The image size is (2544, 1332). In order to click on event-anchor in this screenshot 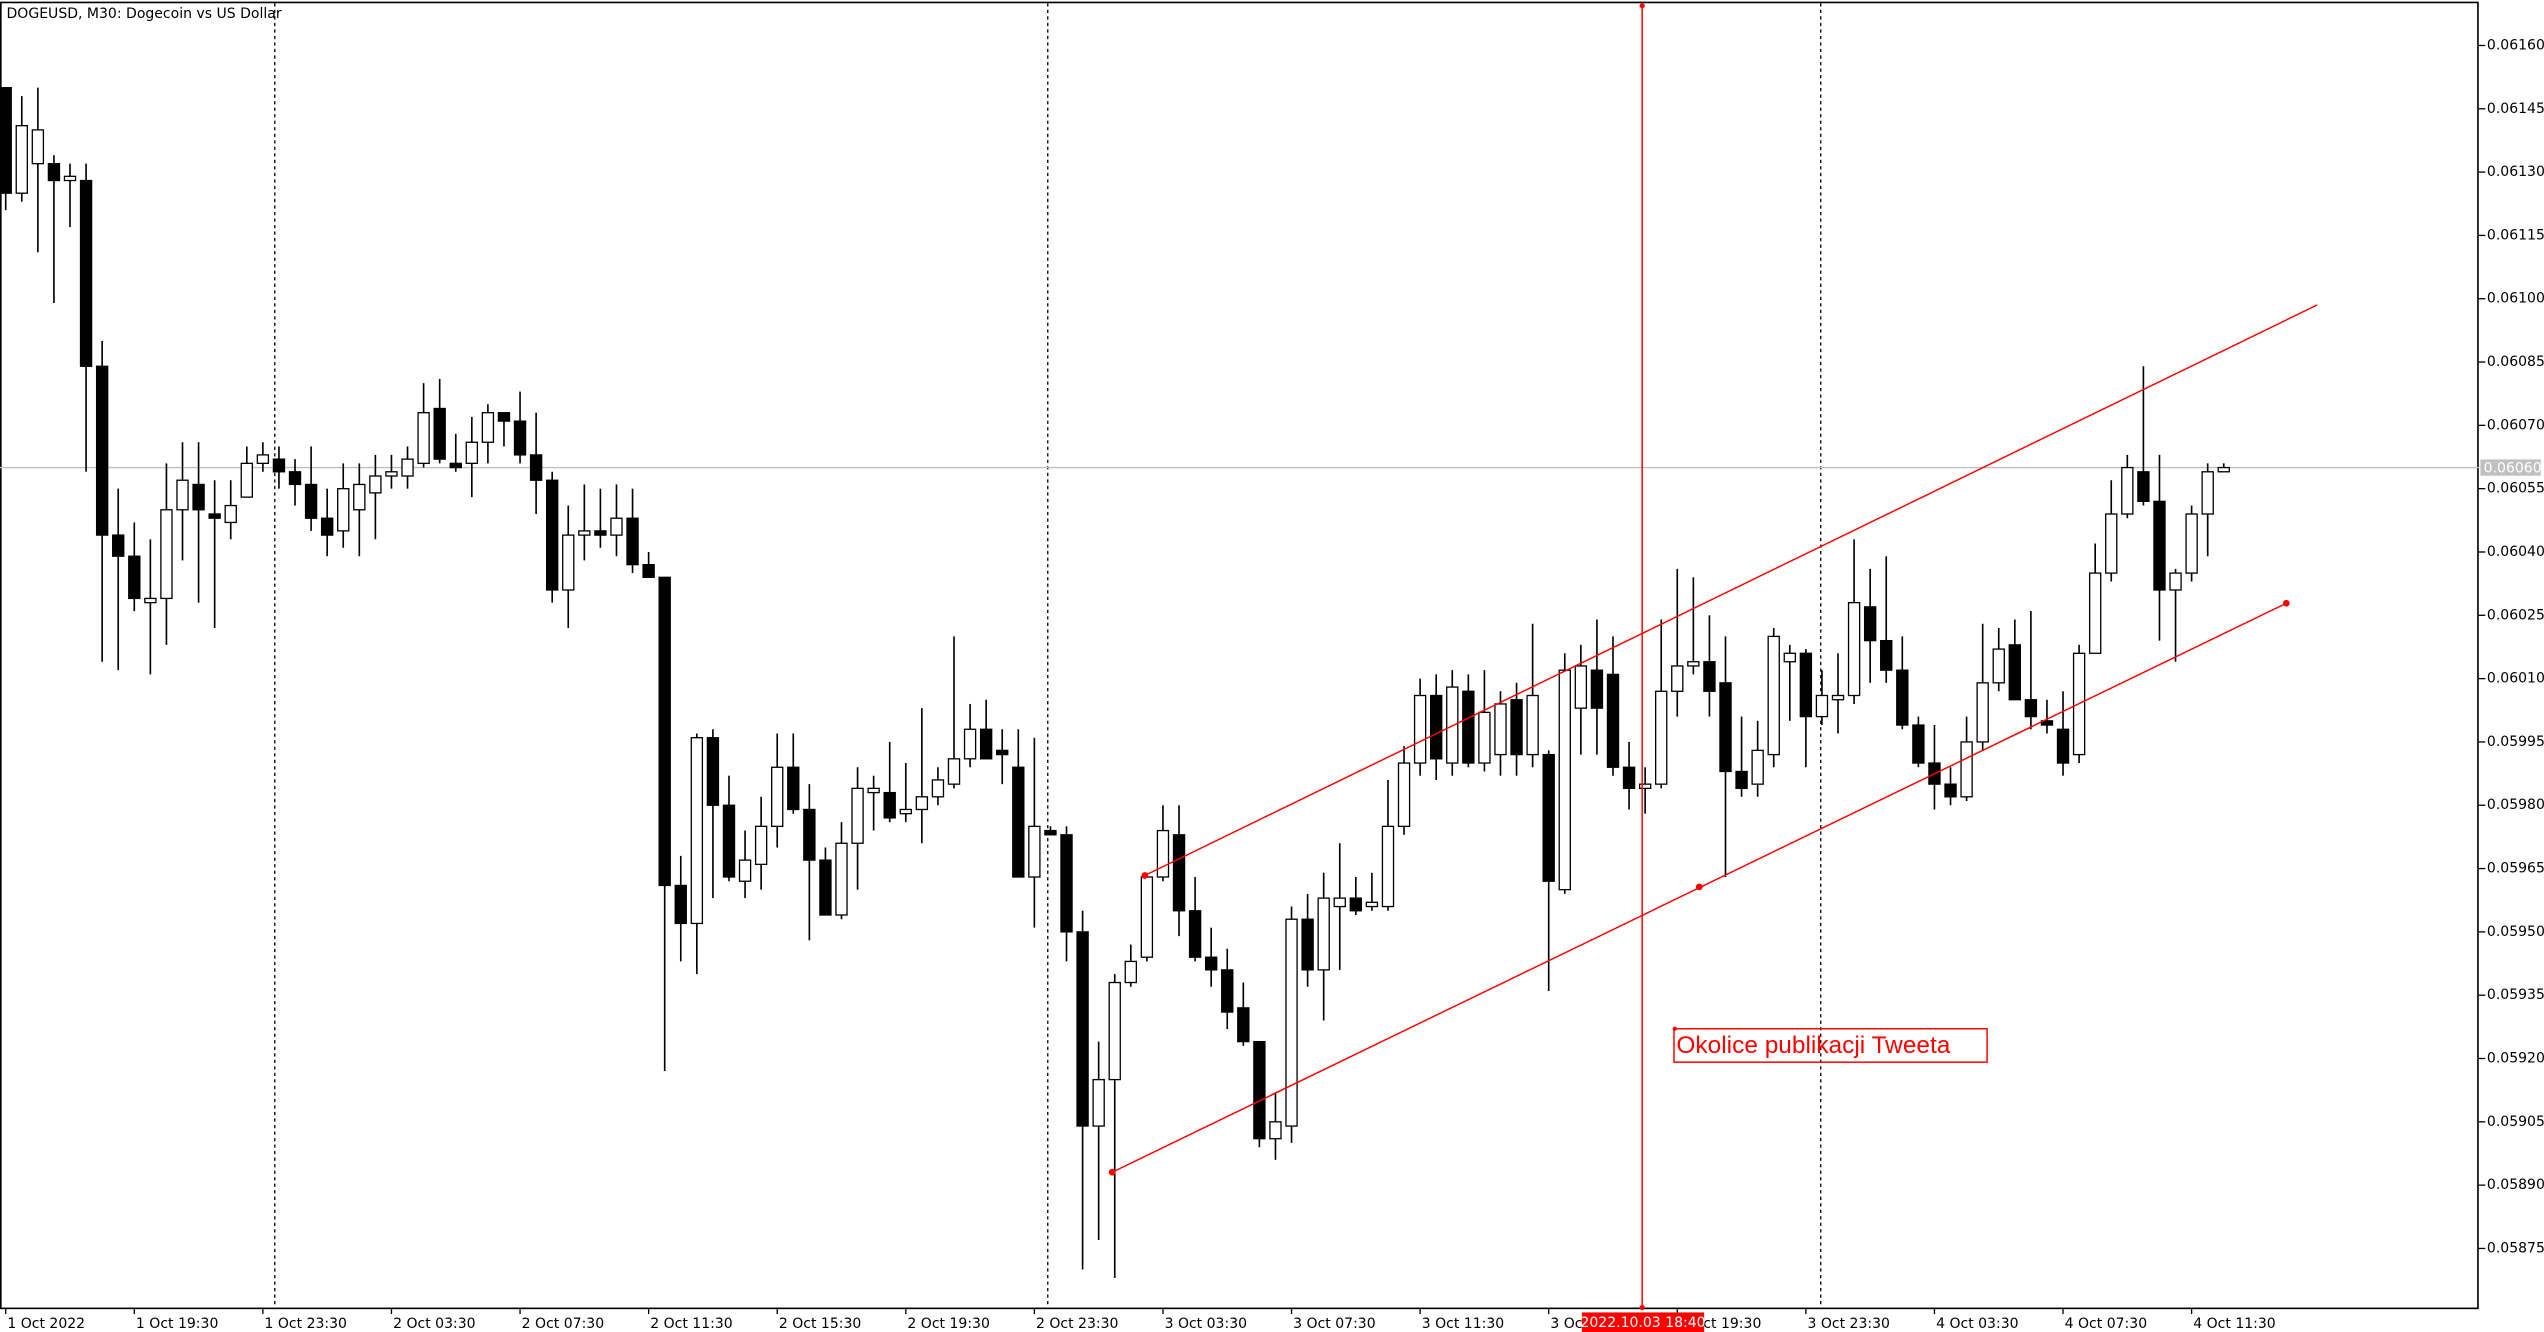, I will do `click(1642, 6)`.